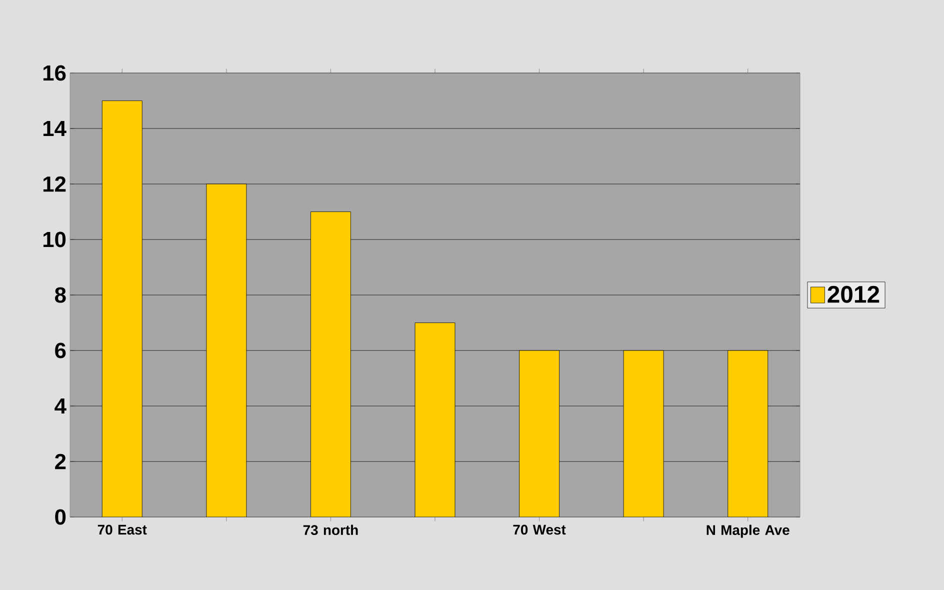 This screenshot has width=944, height=590. Describe the element at coordinates (60, 517) in the screenshot. I see `y-tick-label: 0` at that location.